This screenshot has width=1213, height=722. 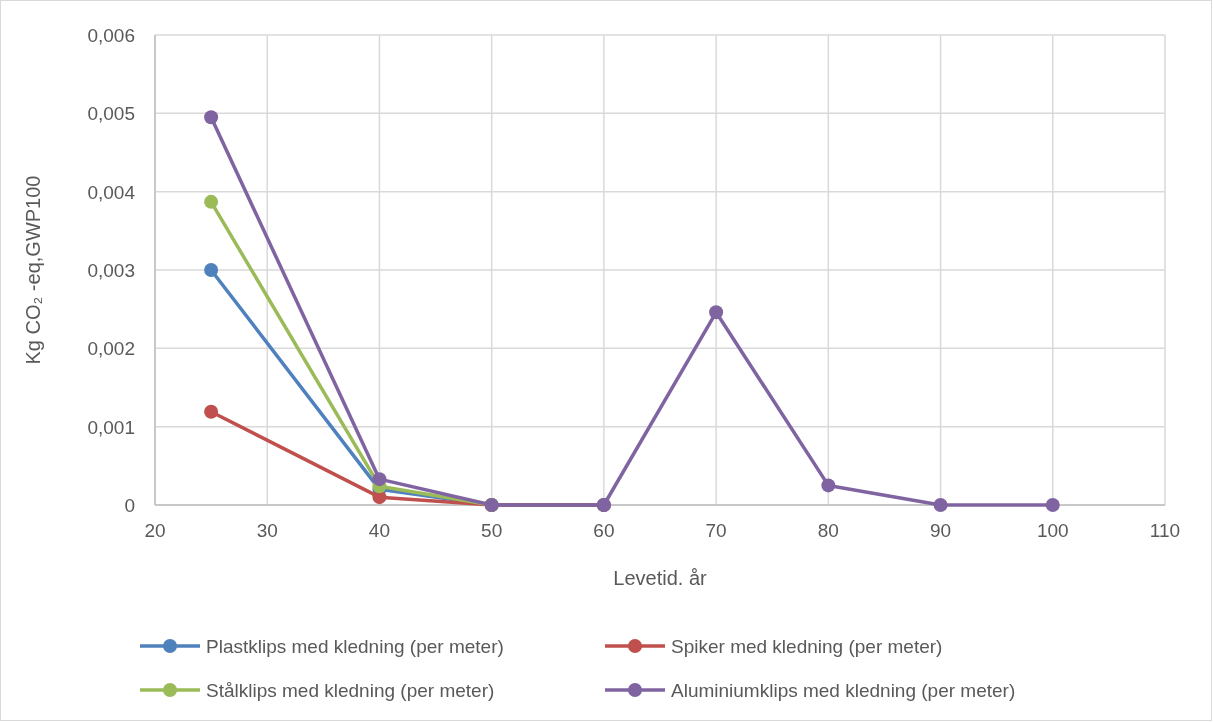 What do you see at coordinates (111, 114) in the screenshot?
I see `y-tick-label: 0,005` at bounding box center [111, 114].